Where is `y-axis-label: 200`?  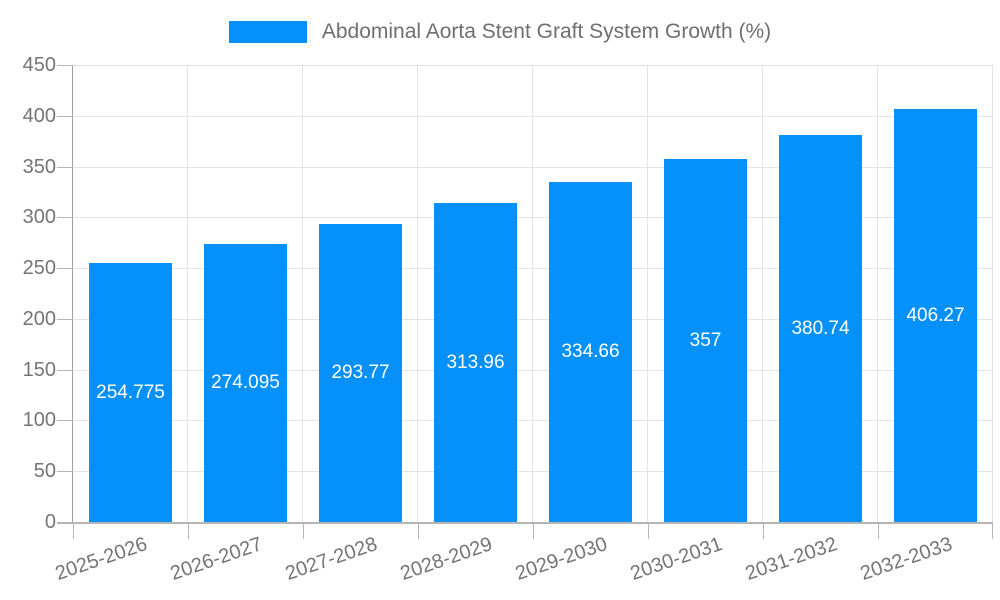 y-axis-label: 200 is located at coordinates (39, 318).